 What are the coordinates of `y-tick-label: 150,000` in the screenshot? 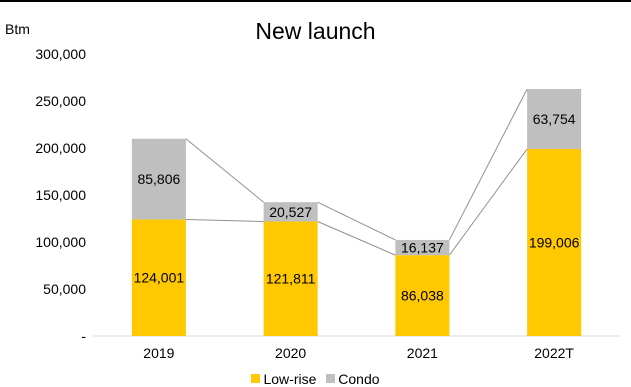 It's located at (60, 195).